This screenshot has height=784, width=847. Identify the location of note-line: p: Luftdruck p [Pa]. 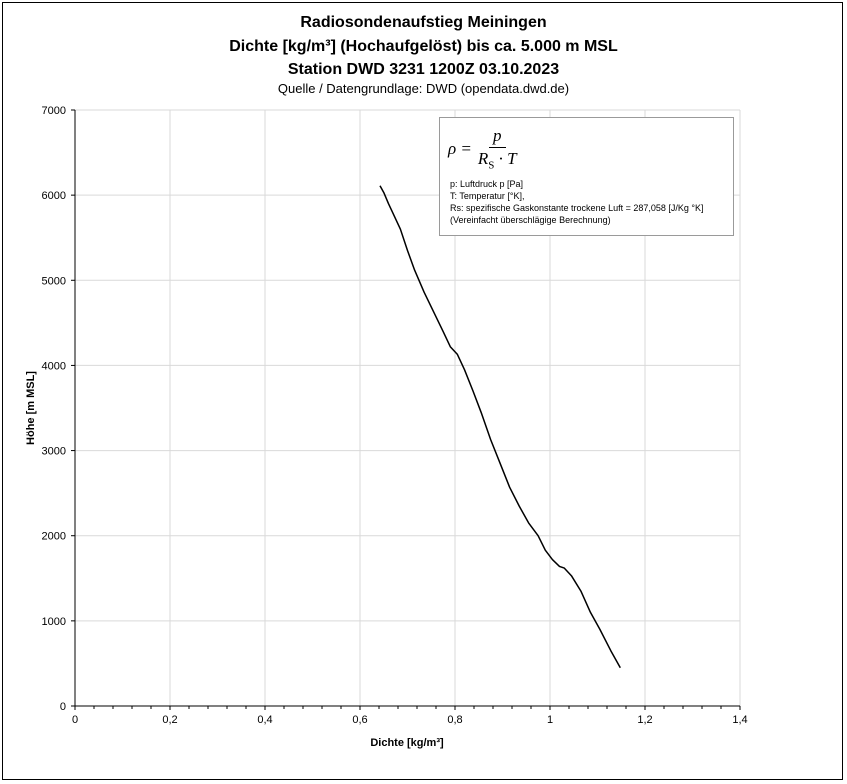
(487, 184).